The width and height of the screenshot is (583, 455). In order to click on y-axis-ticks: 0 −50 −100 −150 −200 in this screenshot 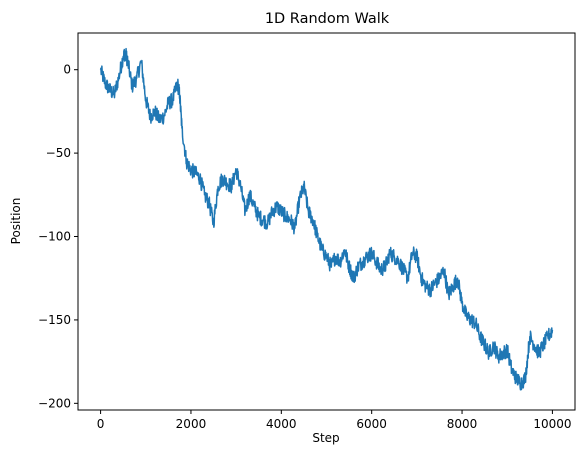, I will do `click(58, 236)`.